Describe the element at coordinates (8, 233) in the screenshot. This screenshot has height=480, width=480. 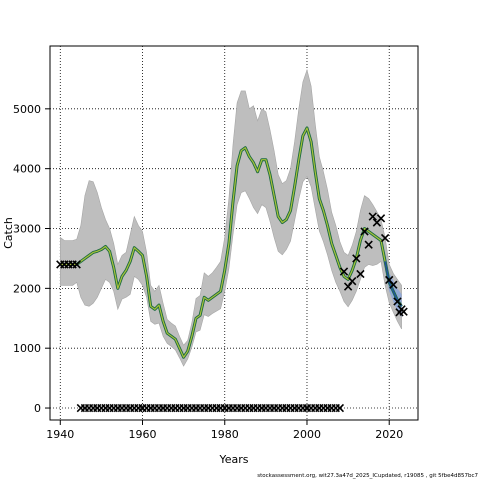
I see `y-axis-label: Catch` at that location.